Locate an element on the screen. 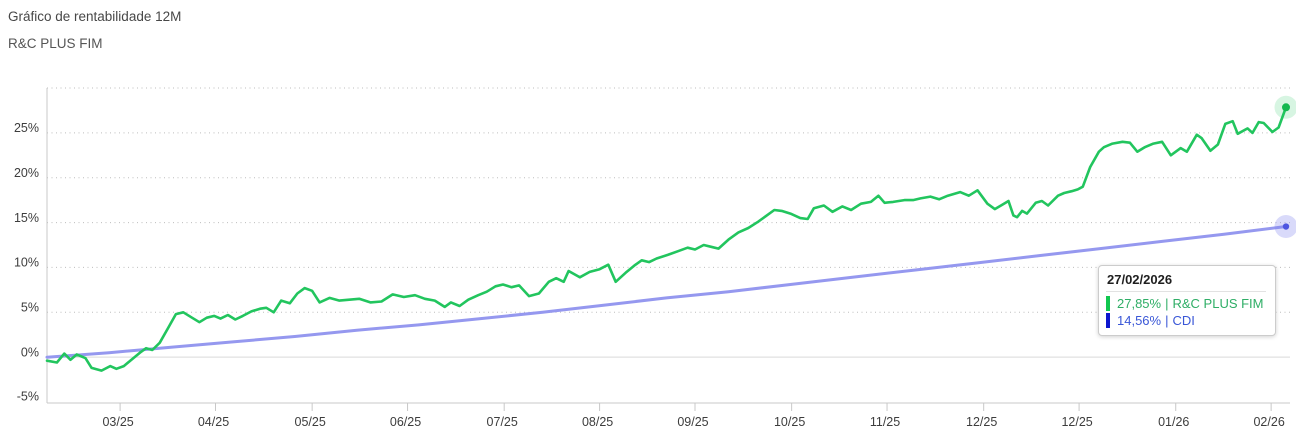 The width and height of the screenshot is (1296, 448). y-axis-label: 0% is located at coordinates (30, 352).